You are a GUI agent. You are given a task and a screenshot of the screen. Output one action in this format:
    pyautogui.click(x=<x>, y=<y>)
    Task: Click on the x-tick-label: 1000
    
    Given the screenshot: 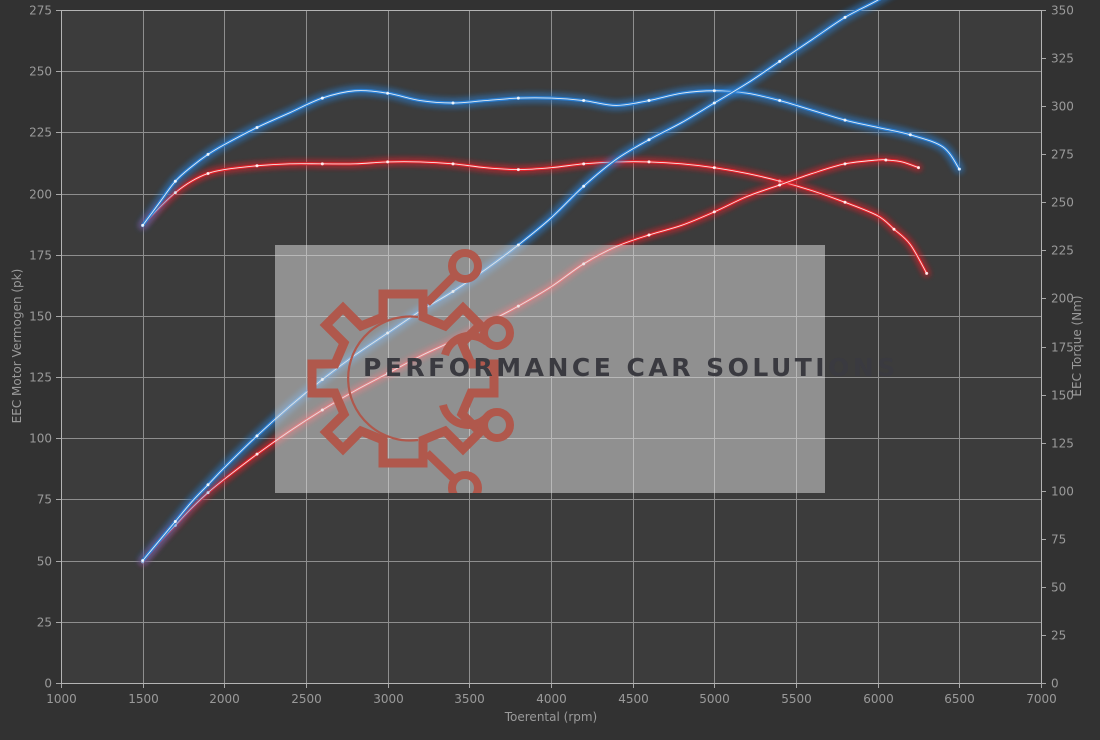 What is the action you would take?
    pyautogui.click(x=61, y=699)
    